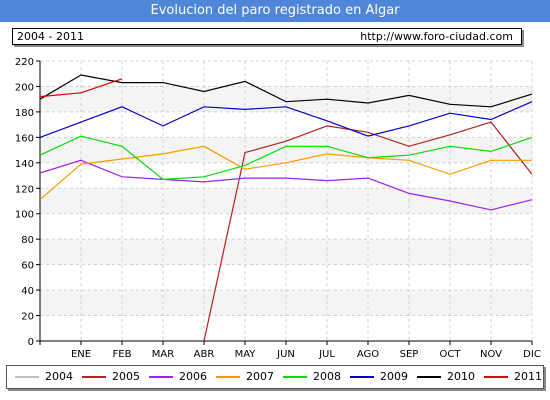 The height and width of the screenshot is (400, 550). I want to click on chart-title: Evolucion del paro registrado en Algar, so click(275, 11).